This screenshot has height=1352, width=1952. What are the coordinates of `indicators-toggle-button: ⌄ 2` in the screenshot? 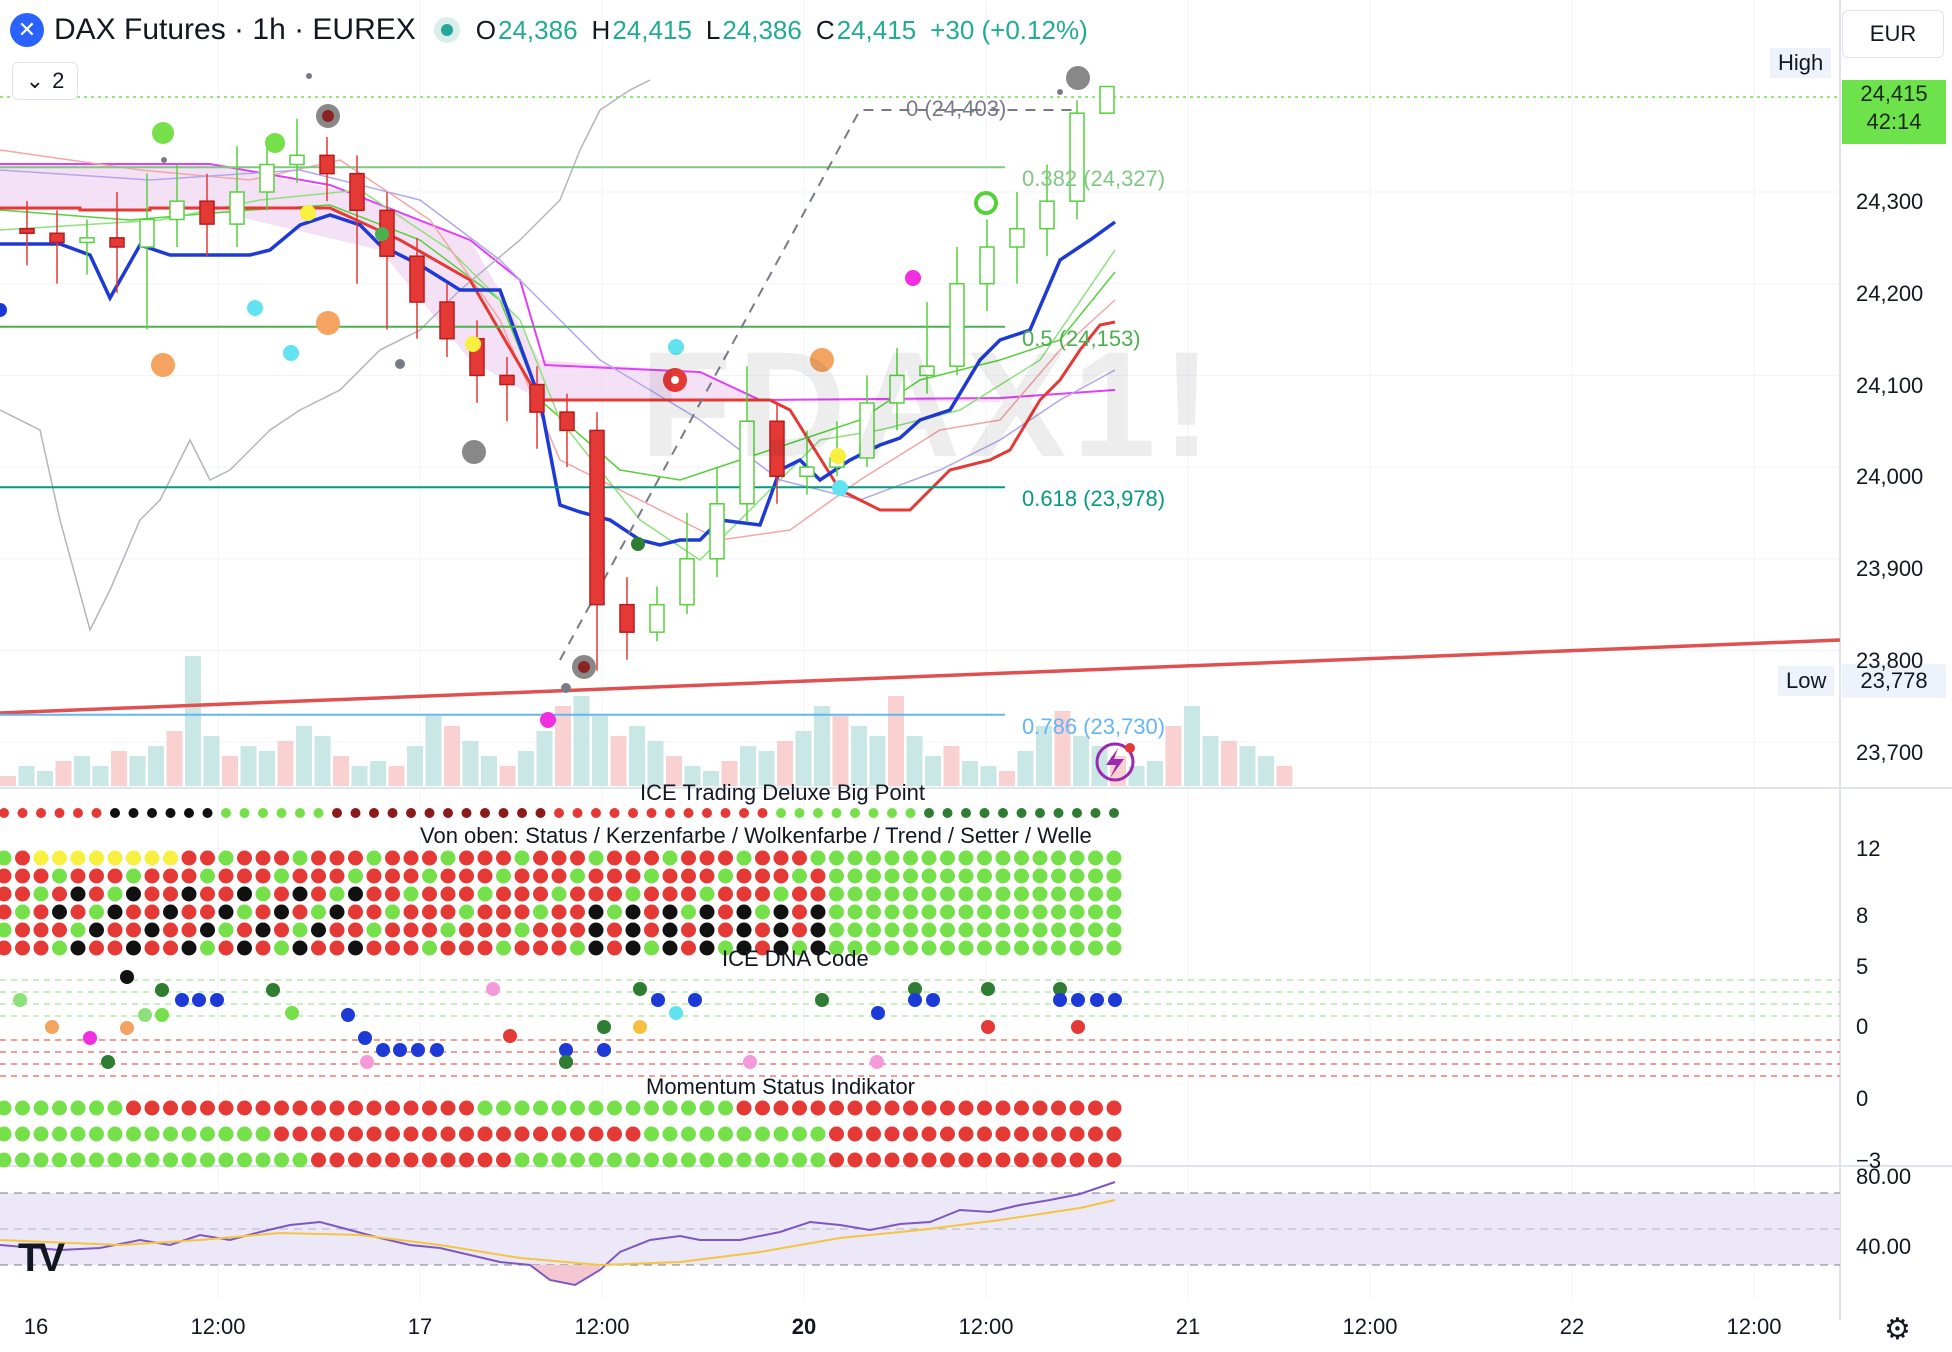 It's located at (45, 81).